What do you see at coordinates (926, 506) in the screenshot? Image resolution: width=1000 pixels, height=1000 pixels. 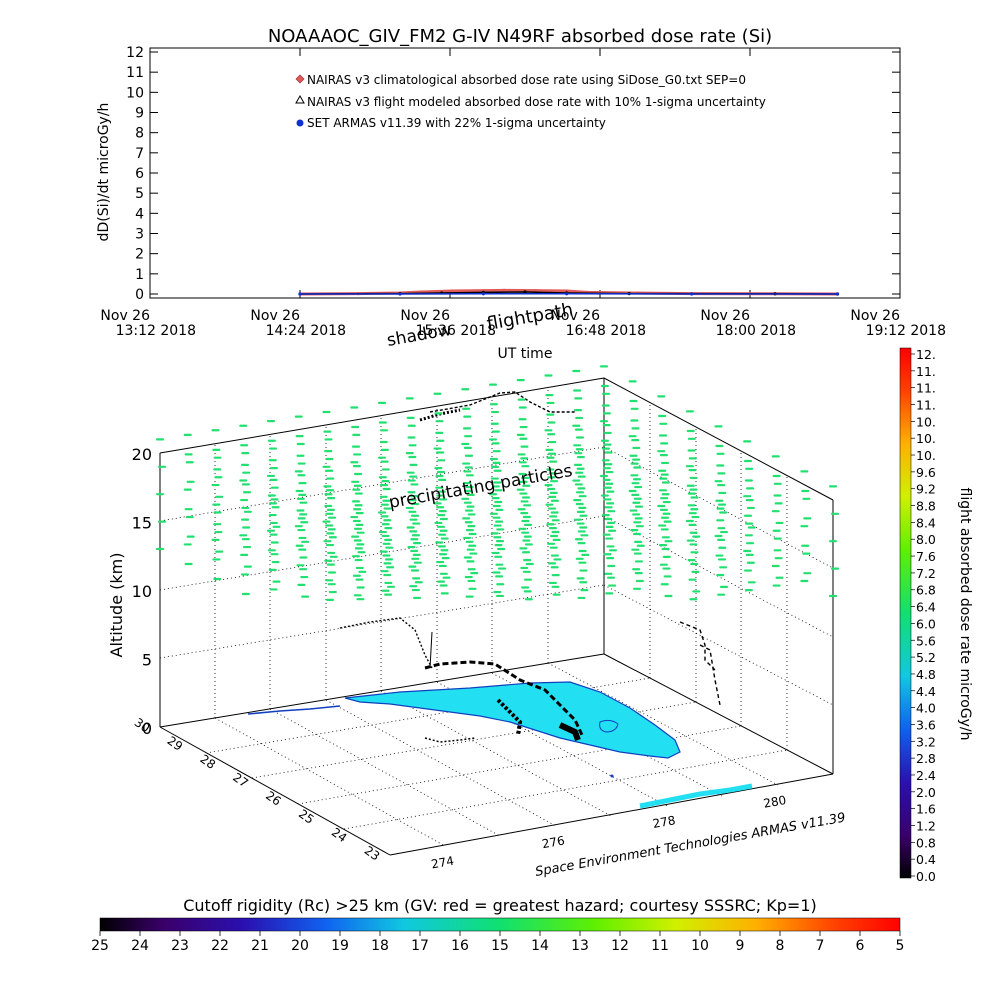 I see `dose-colorbar-tick-label: 8.8` at bounding box center [926, 506].